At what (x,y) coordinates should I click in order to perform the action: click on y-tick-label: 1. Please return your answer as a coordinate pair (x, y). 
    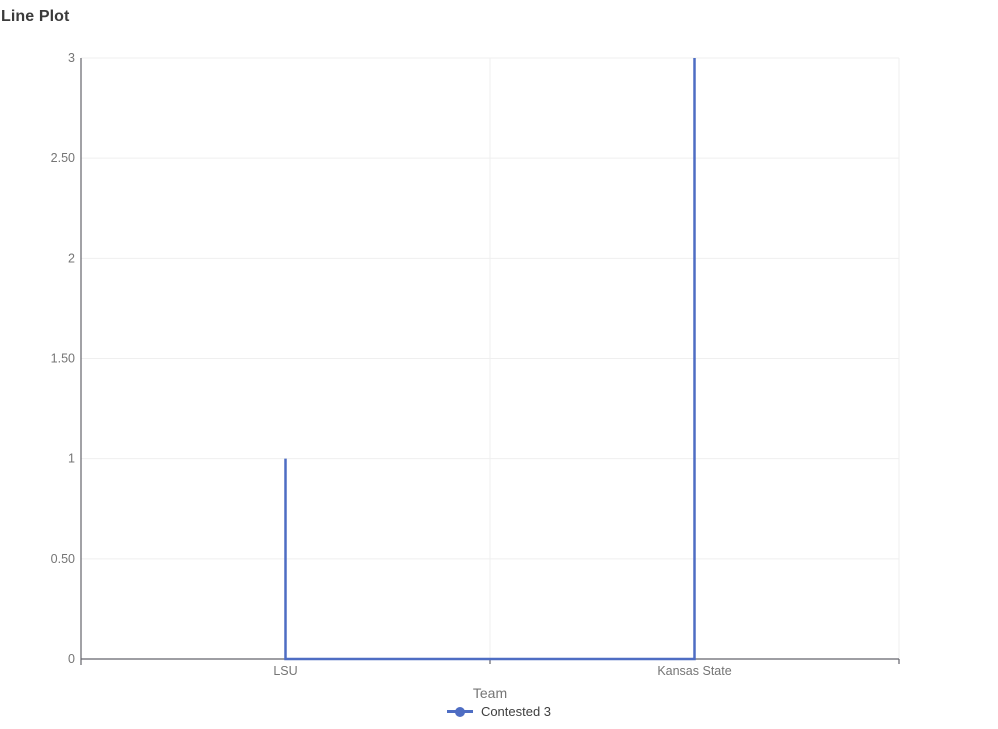
    Looking at the image, I should click on (71, 459).